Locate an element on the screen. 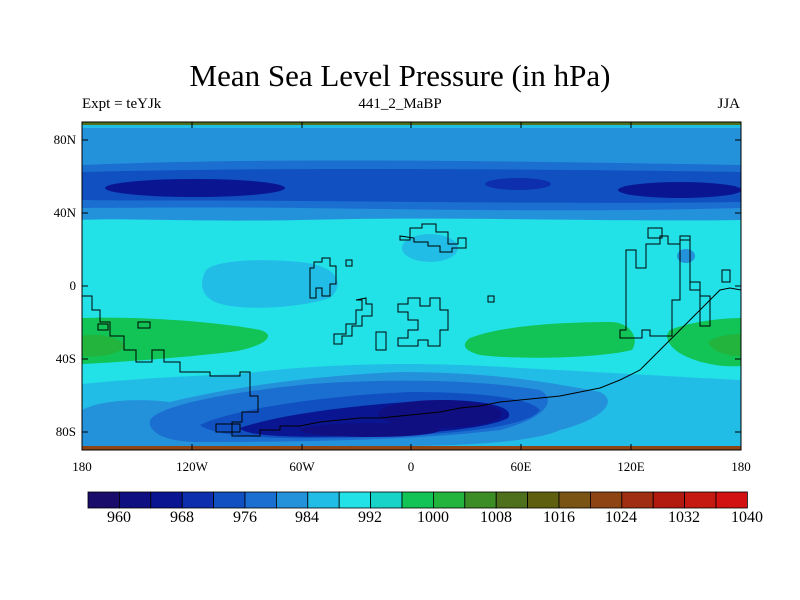 The image size is (800, 600). lon-tick-0: 0 is located at coordinates (411, 466).